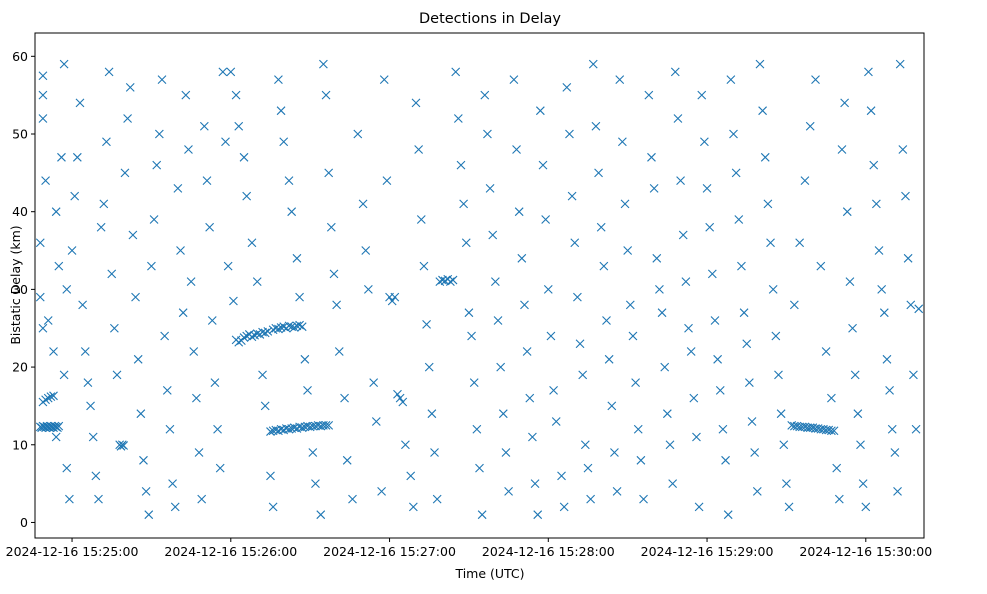 This screenshot has width=987, height=594. What do you see at coordinates (230, 551) in the screenshot?
I see `x-tick-label: 2024-12-16 15:26:00` at bounding box center [230, 551].